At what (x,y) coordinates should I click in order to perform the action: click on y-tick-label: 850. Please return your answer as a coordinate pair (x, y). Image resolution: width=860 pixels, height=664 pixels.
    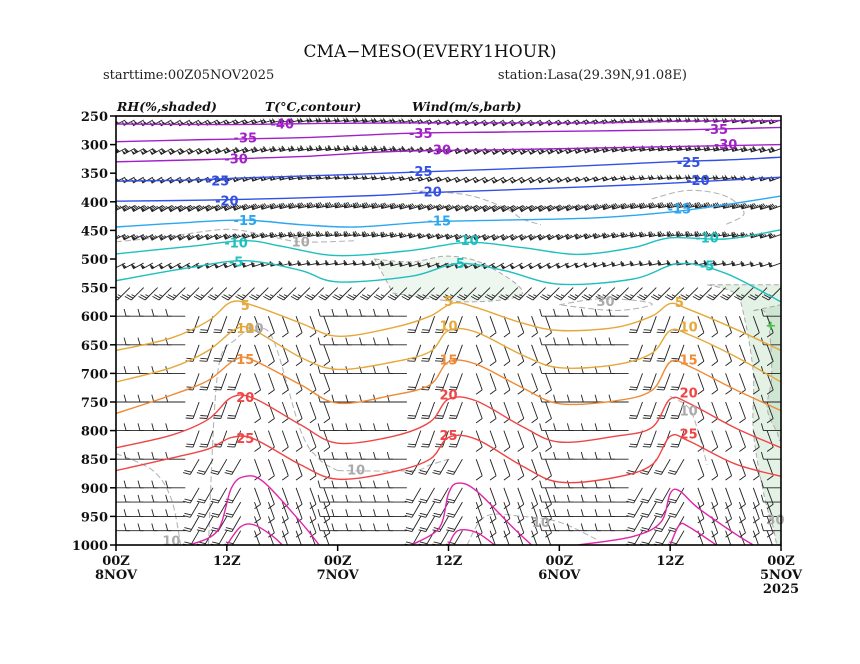
    Looking at the image, I should click on (94, 460).